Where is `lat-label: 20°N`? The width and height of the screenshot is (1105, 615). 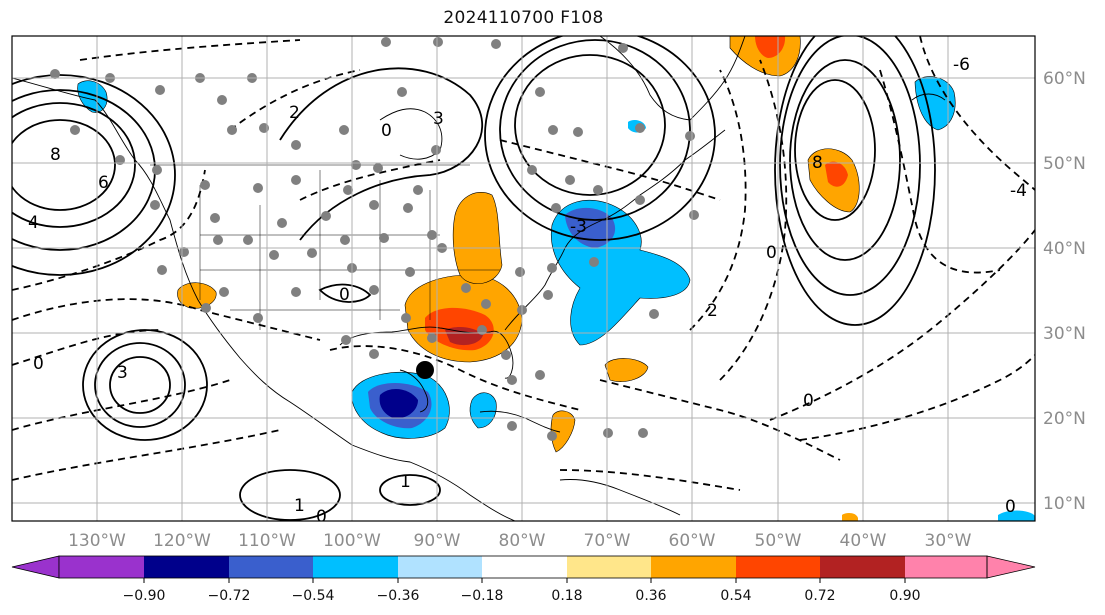
lat-label: 20°N is located at coordinates (1064, 419).